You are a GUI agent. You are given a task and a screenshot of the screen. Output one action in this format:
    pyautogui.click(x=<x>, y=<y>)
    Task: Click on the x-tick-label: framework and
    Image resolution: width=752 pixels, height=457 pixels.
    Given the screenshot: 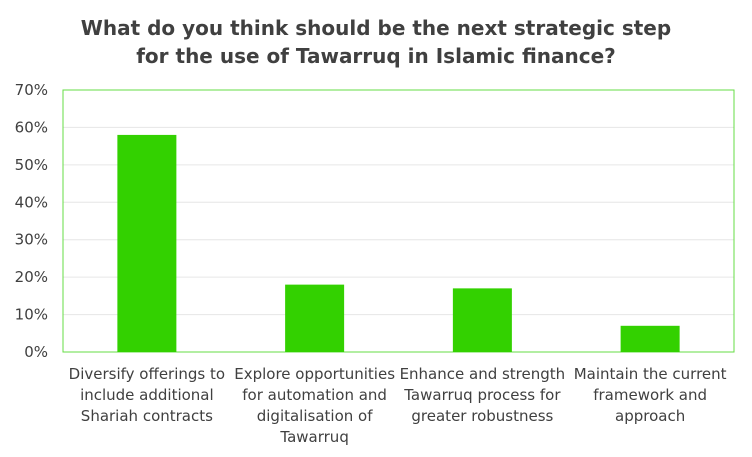 What is the action you would take?
    pyautogui.click(x=650, y=395)
    